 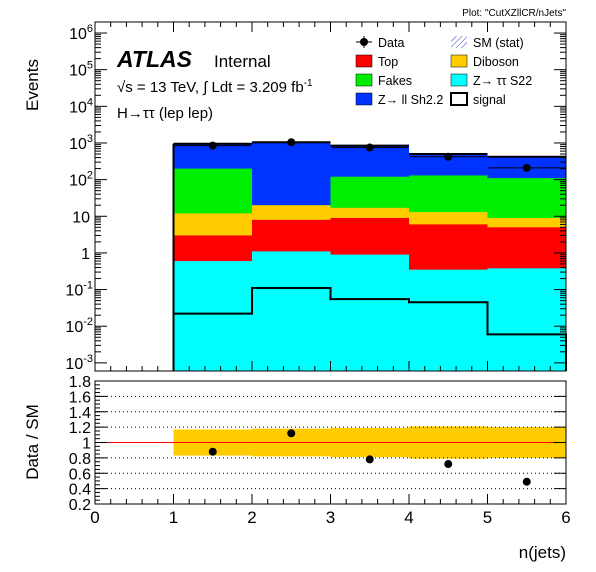 What do you see at coordinates (542, 552) in the screenshot?
I see `x-axis-title: n(jets)` at bounding box center [542, 552].